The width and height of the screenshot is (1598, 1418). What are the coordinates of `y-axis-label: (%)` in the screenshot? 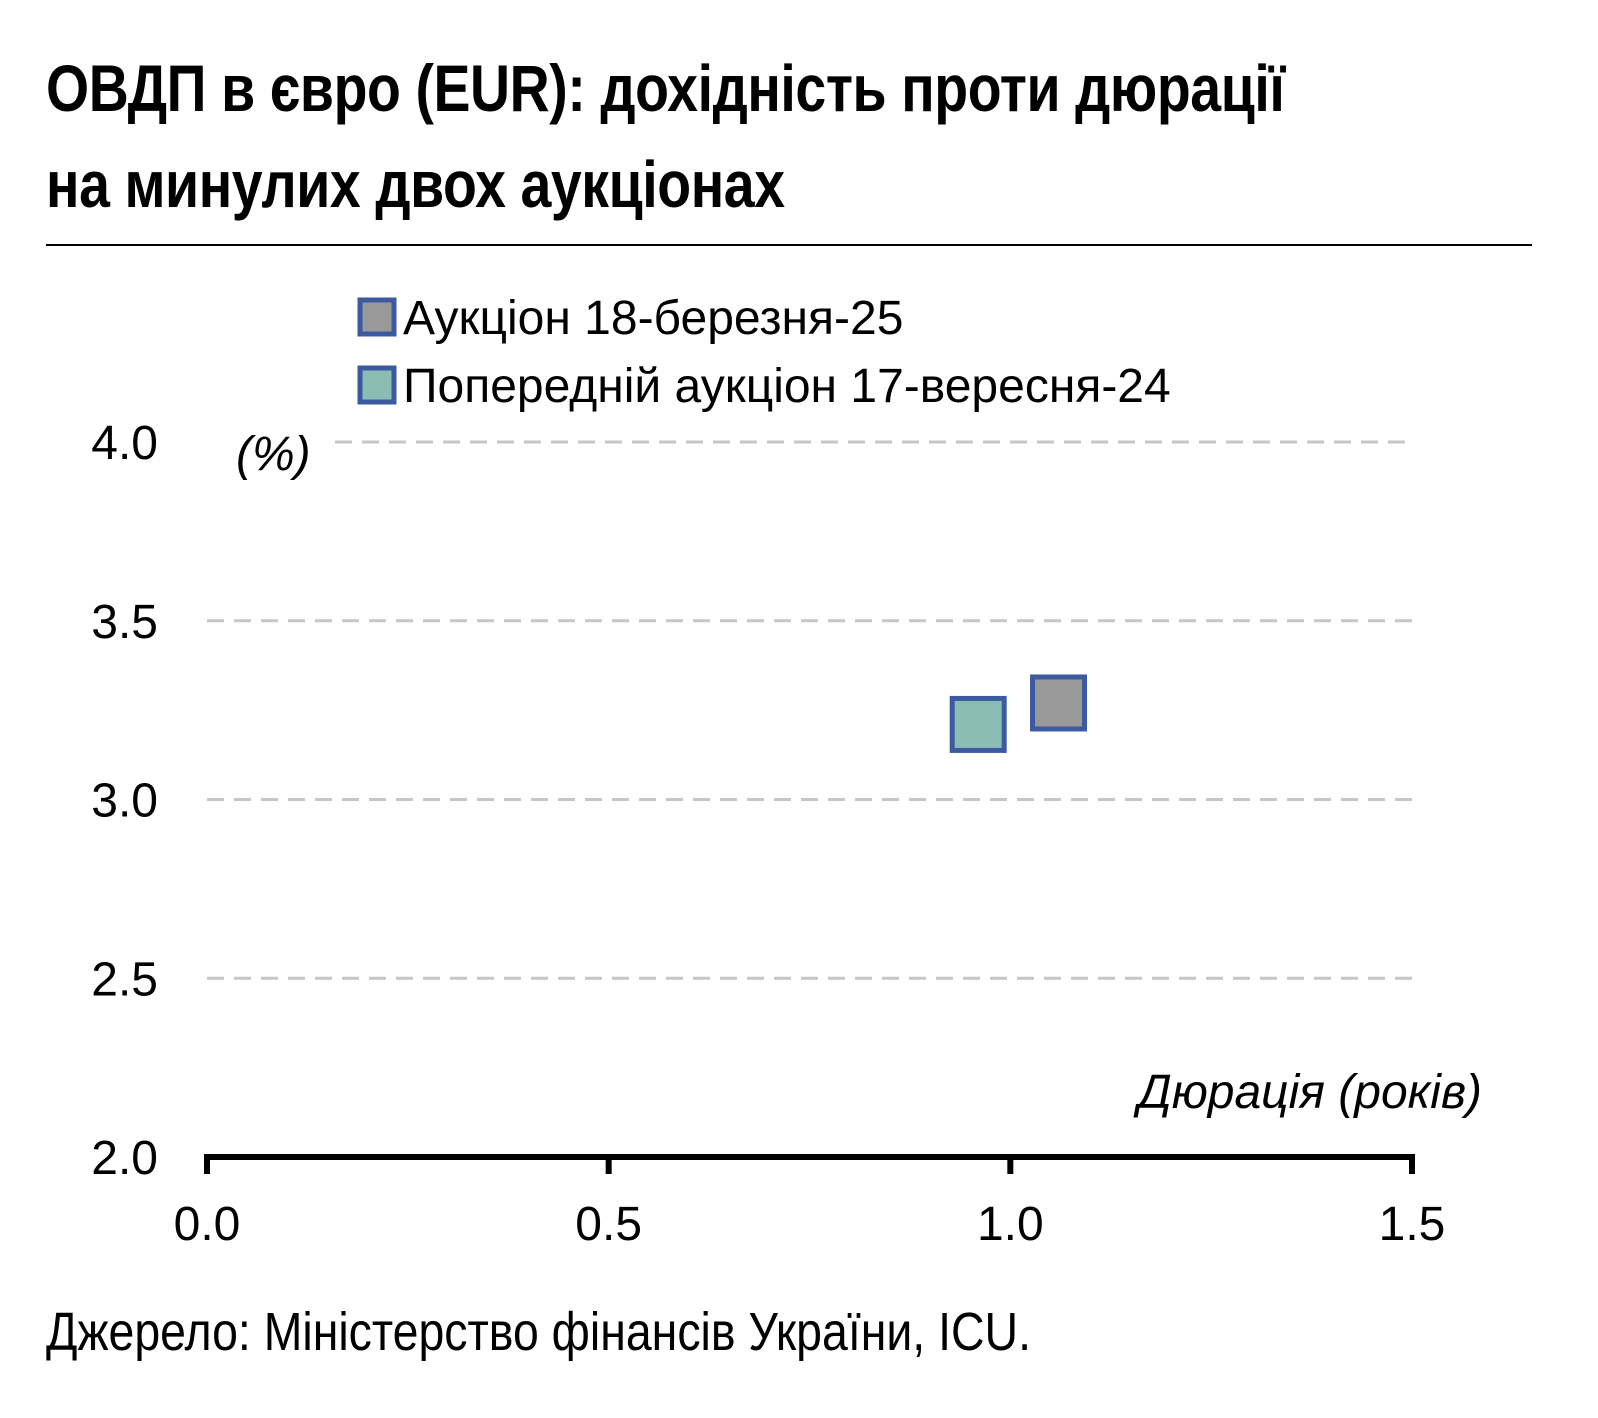 It's located at (273, 454).